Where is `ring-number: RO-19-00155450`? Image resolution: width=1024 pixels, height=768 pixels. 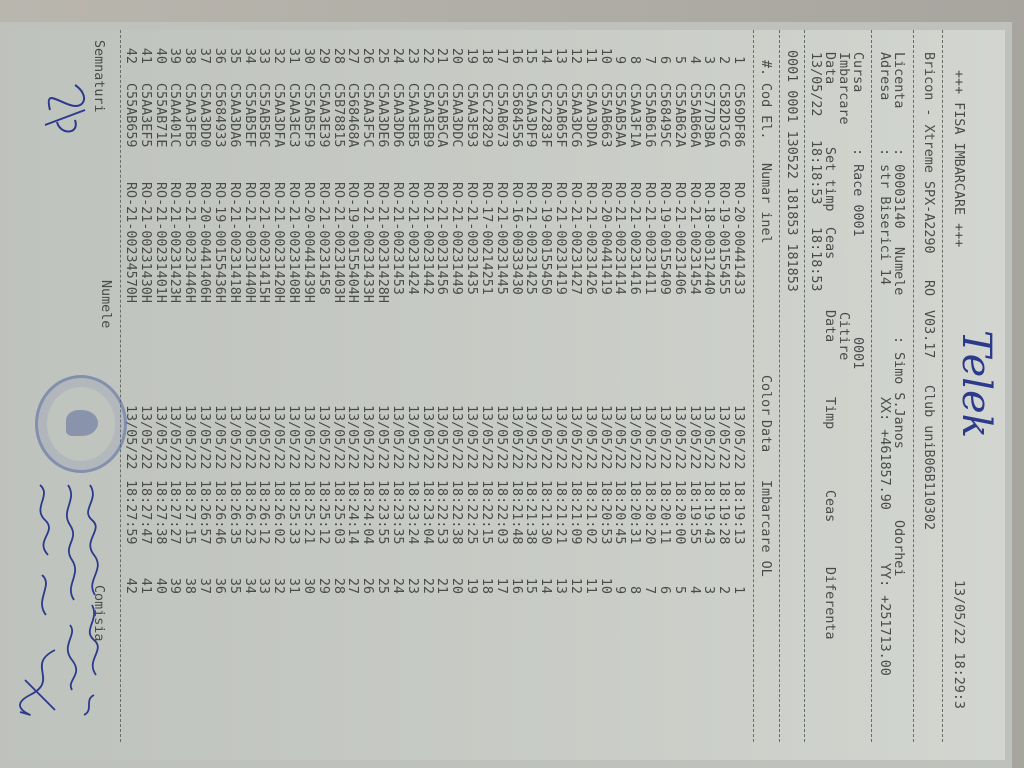 ring-number: RO-19-00155450 is located at coordinates (546, 238).